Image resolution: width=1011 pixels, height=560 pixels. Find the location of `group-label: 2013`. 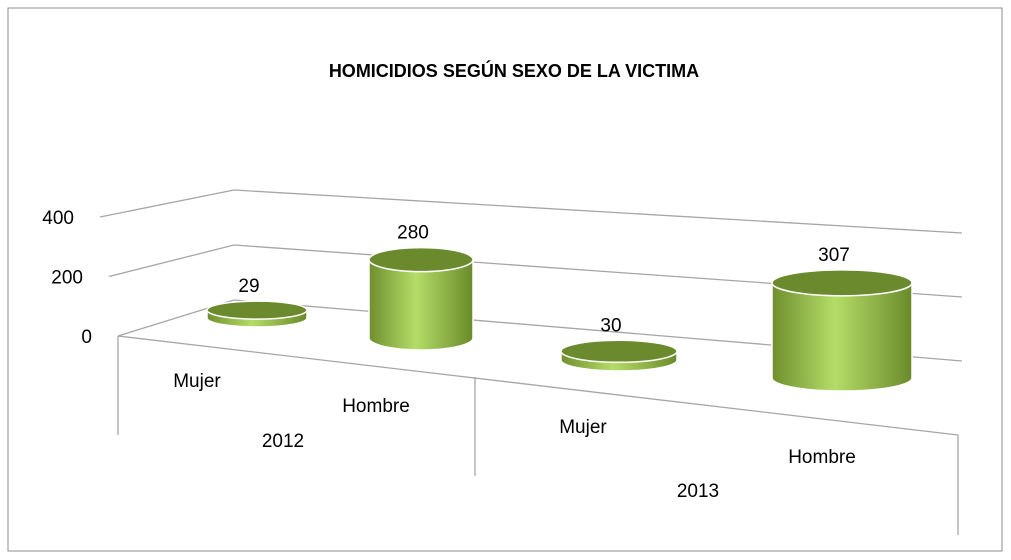

group-label: 2013 is located at coordinates (698, 491).